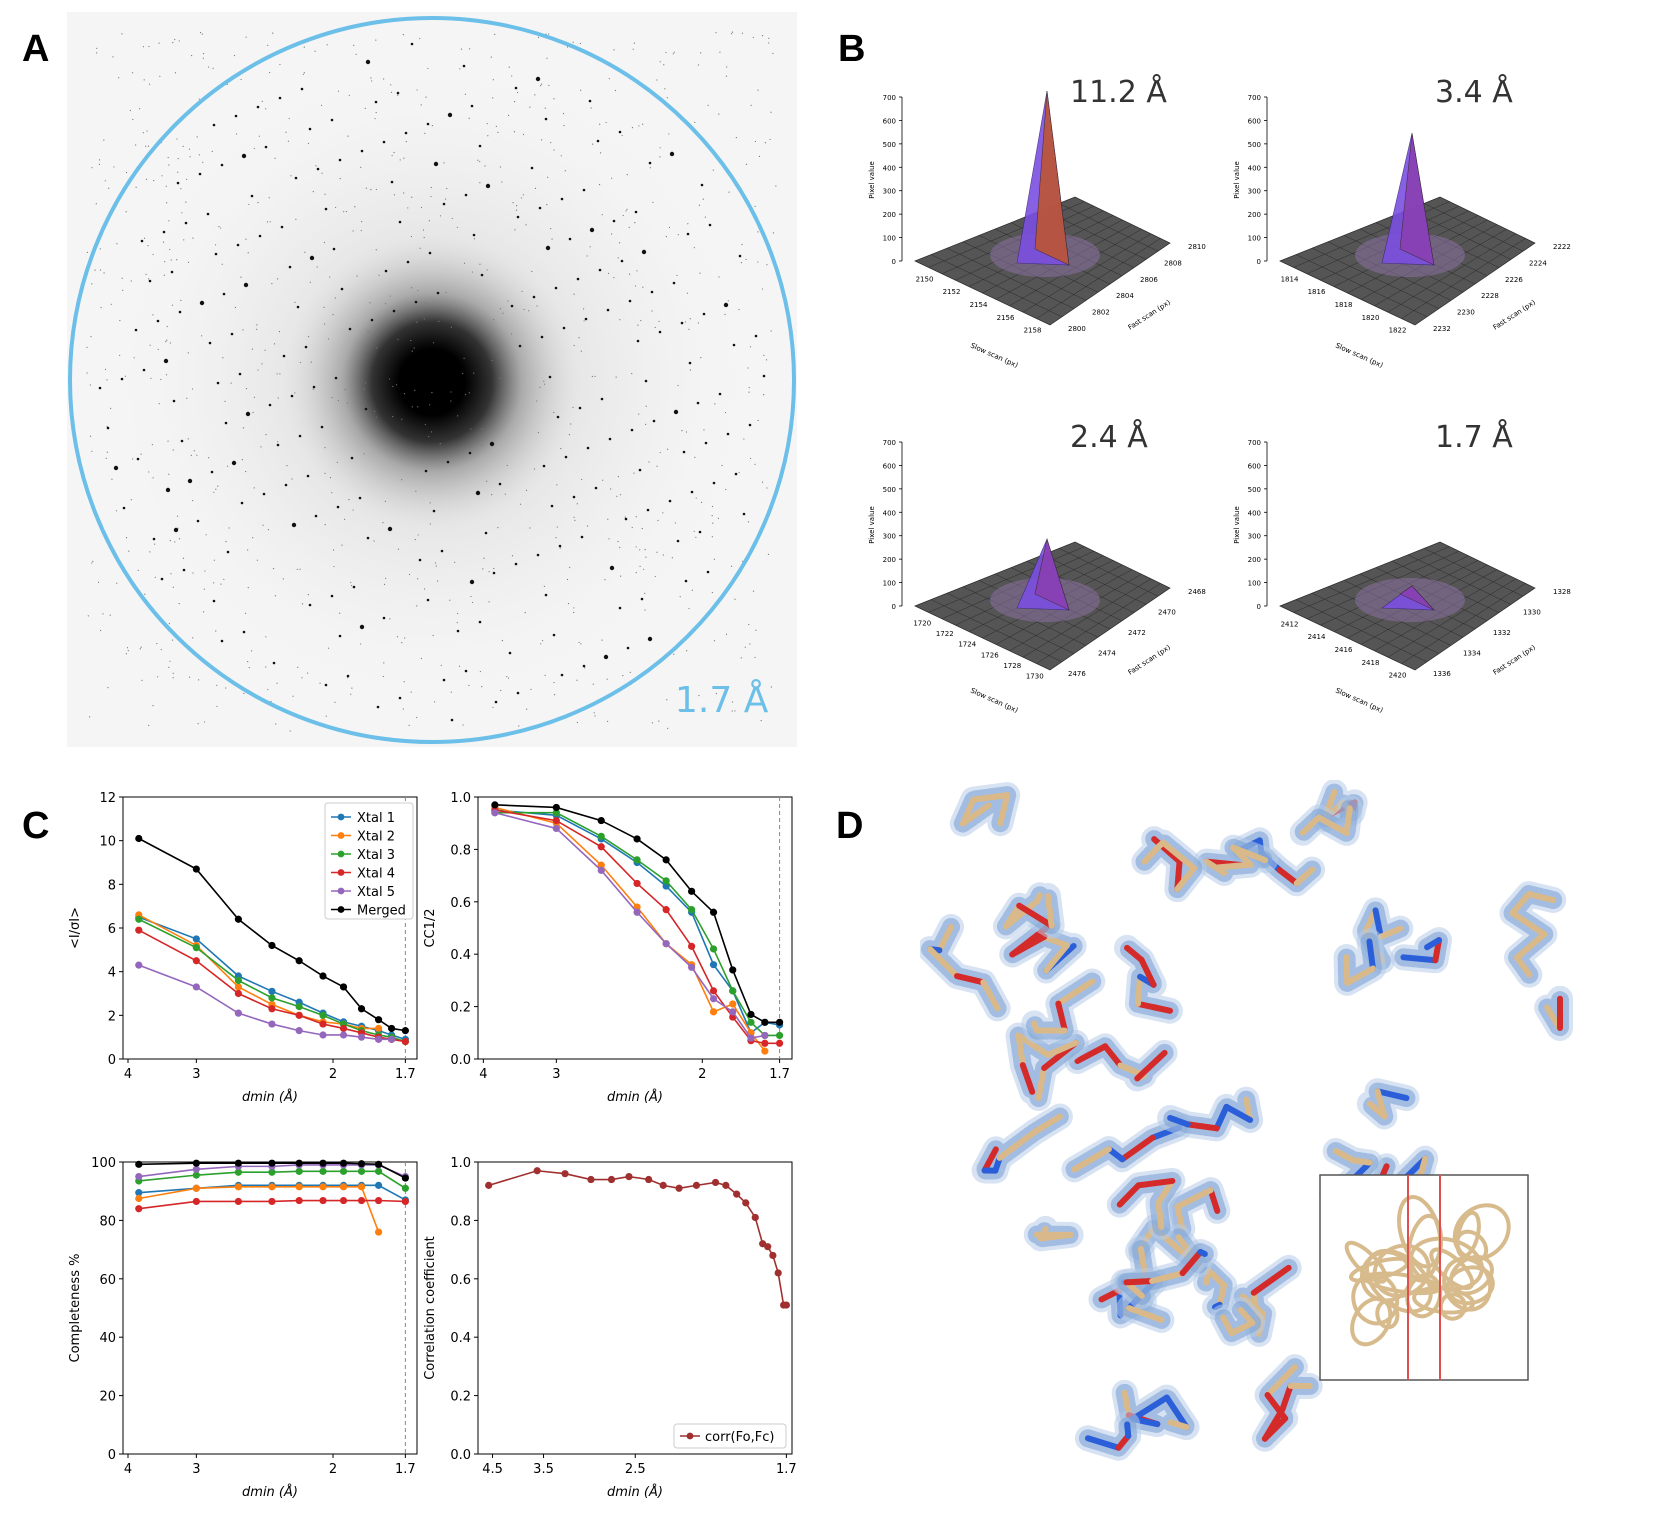 The width and height of the screenshot is (1676, 1516). I want to click on fast-tick-label: 1336, so click(1442, 674).